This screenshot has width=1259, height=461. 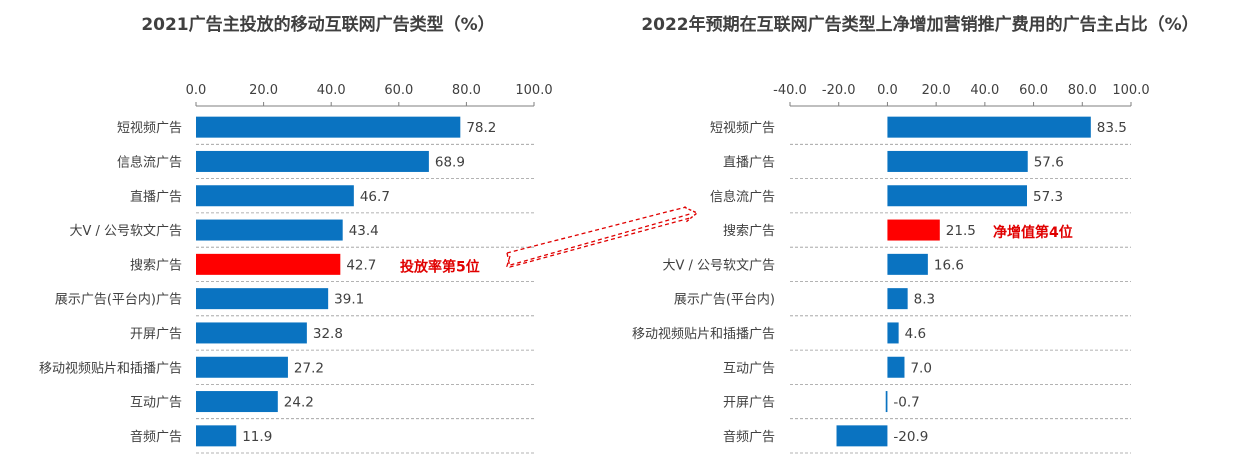 What do you see at coordinates (915, 334) in the screenshot?
I see `chart2-data-label: 4.6` at bounding box center [915, 334].